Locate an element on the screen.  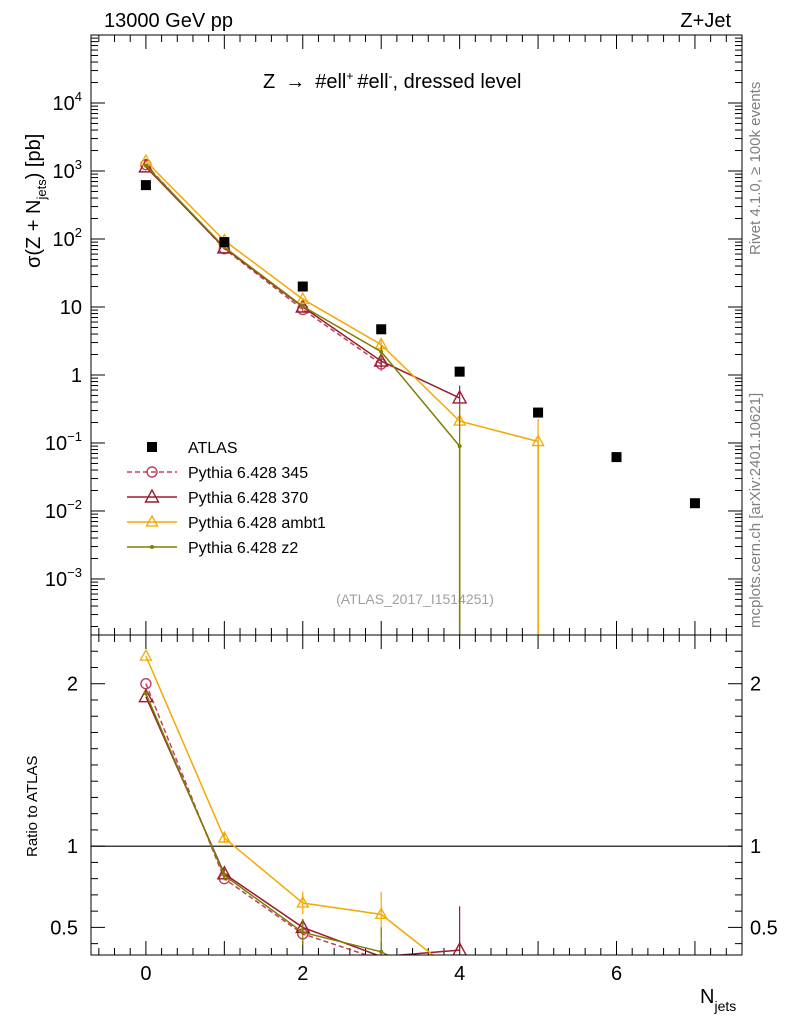
x-tick-label: 6 is located at coordinates (616, 974).